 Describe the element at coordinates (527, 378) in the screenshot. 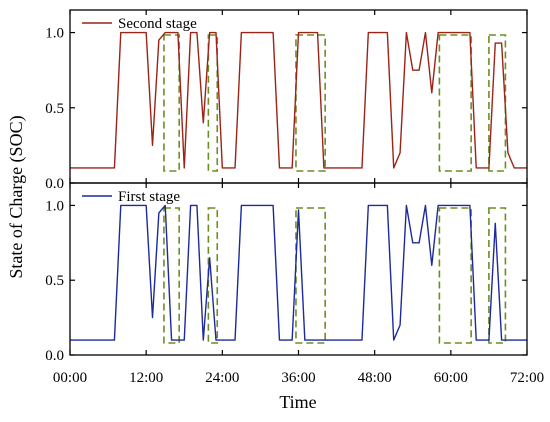

I see `x-tick-label-6: 72:00` at that location.